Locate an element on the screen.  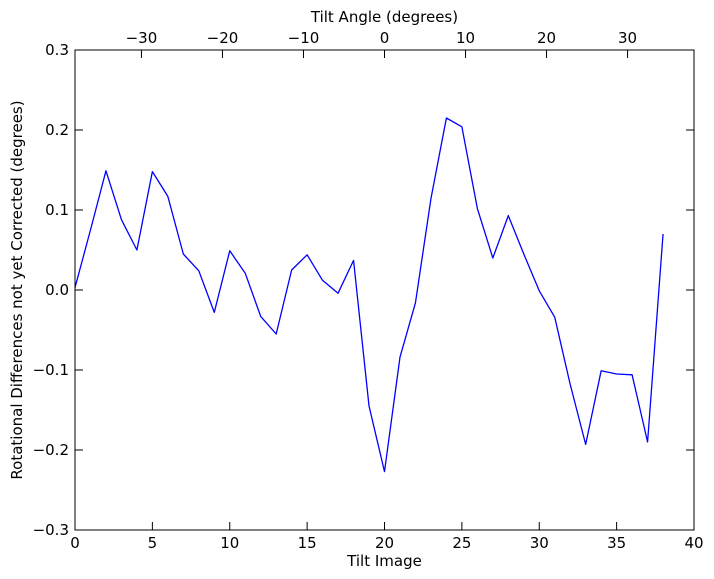
x-tick-label-3: 15 is located at coordinates (307, 543).